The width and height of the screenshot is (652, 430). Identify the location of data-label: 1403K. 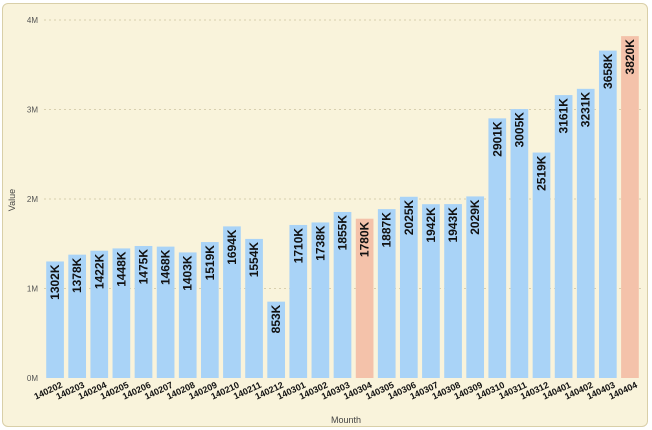
(188, 273).